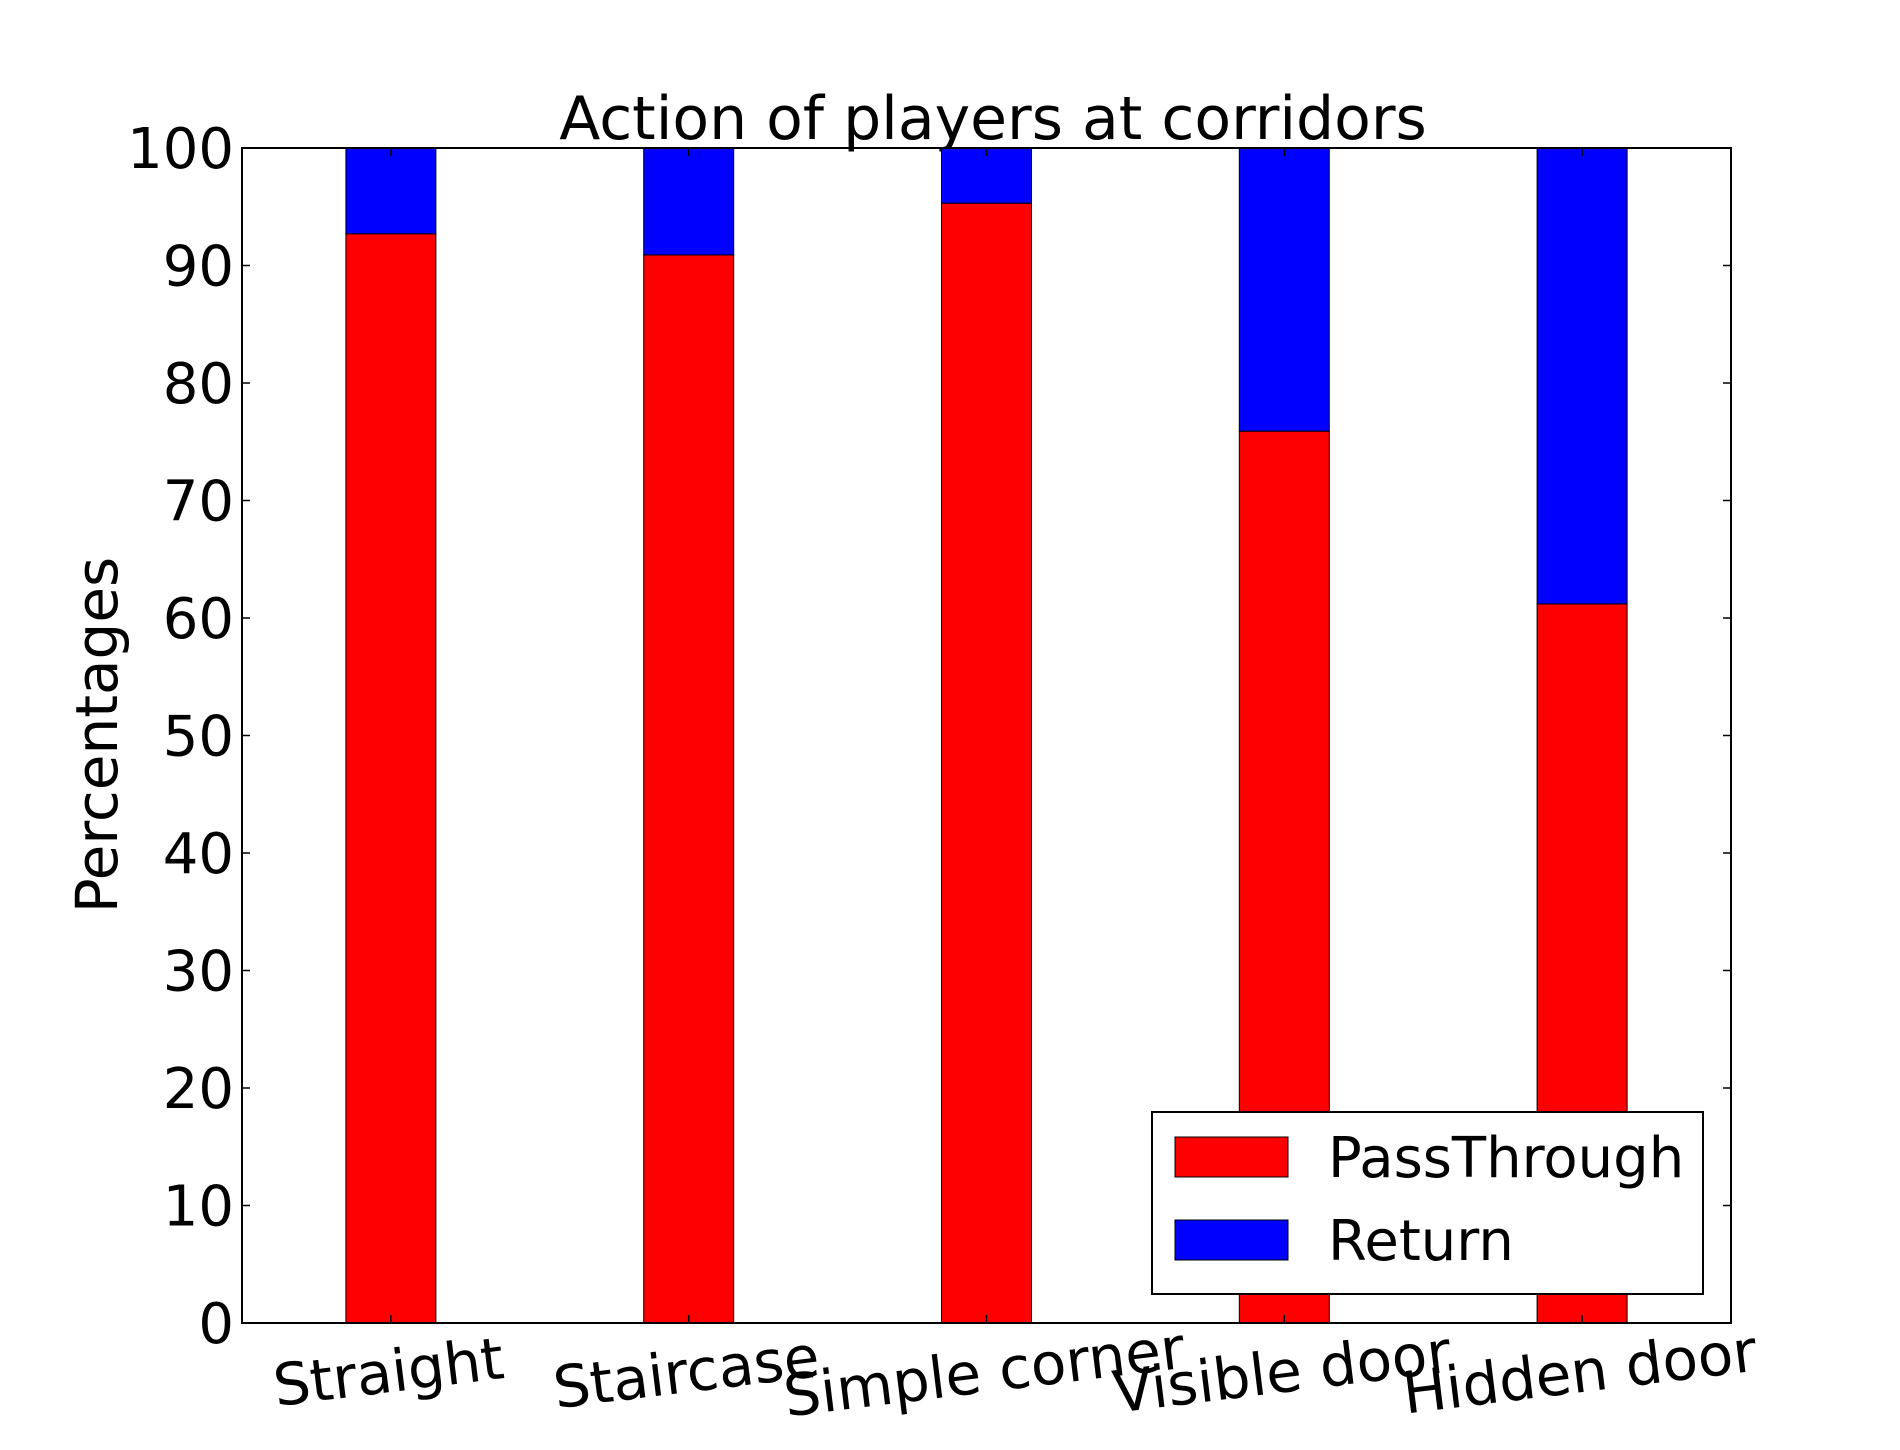 Image resolution: width=1900 pixels, height=1450 pixels. Describe the element at coordinates (198, 1089) in the screenshot. I see `y-tick-label-20: 20` at that location.